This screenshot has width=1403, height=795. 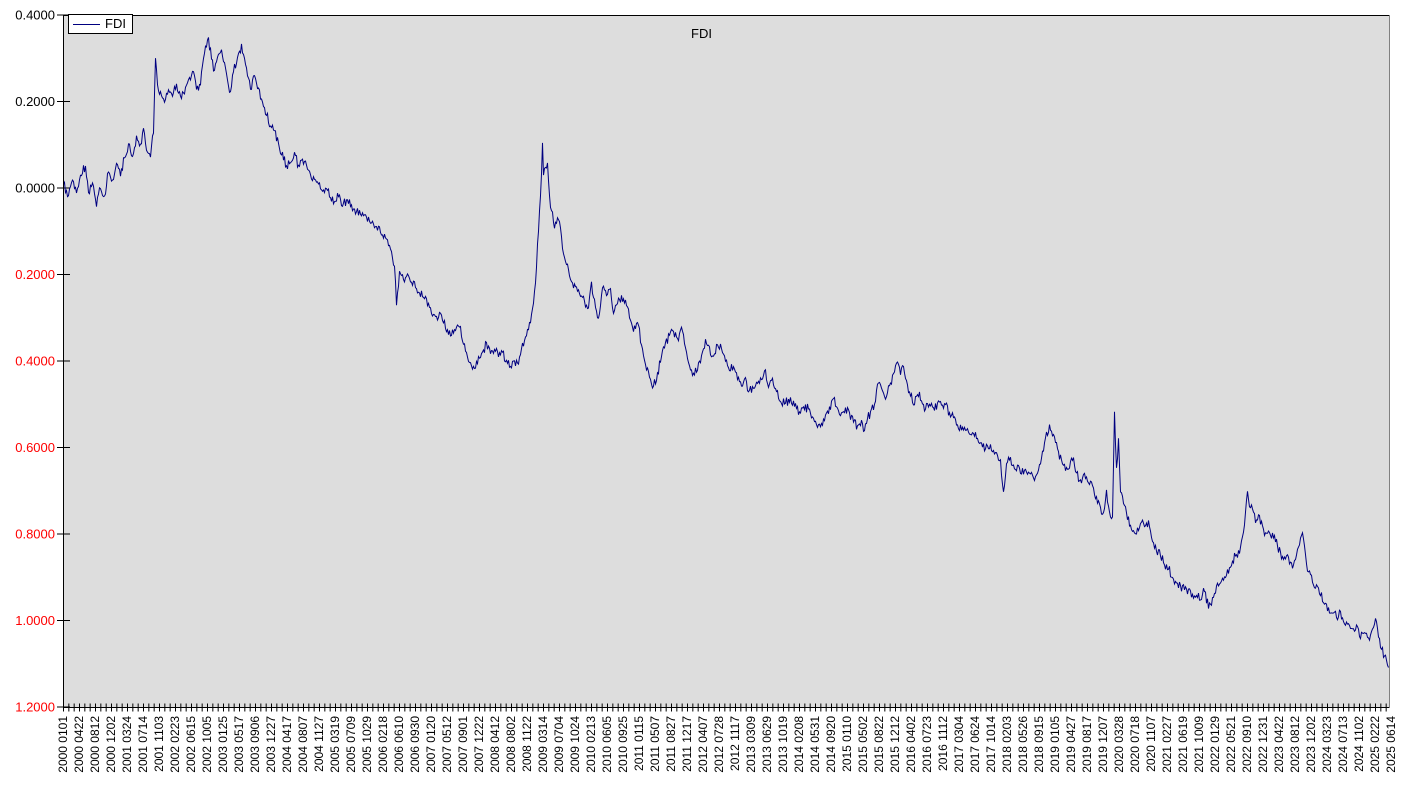 I want to click on legend: FDI, so click(x=100, y=24).